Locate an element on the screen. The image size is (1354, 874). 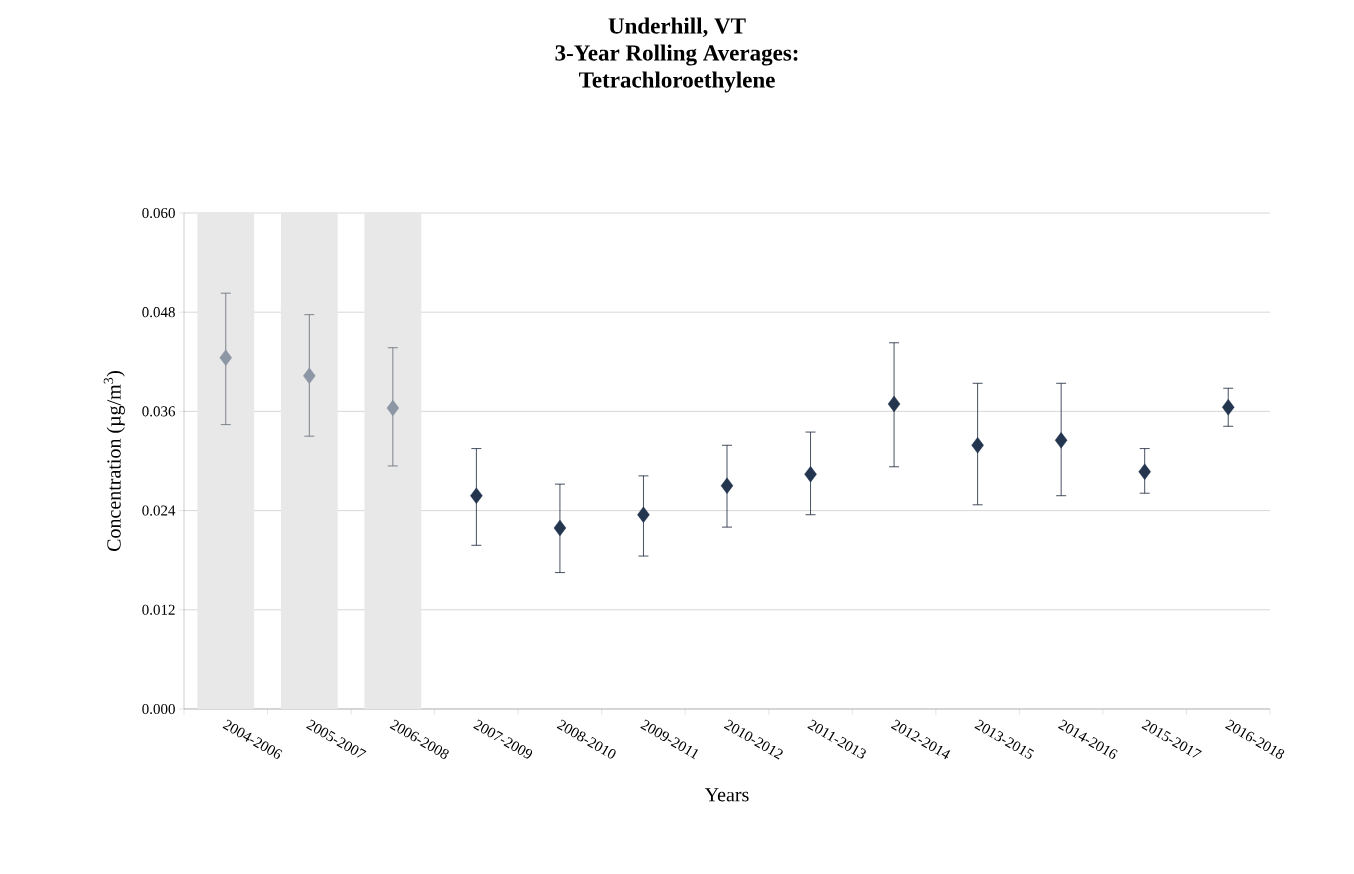
y-tick-label: 0.000 is located at coordinates (158, 709).